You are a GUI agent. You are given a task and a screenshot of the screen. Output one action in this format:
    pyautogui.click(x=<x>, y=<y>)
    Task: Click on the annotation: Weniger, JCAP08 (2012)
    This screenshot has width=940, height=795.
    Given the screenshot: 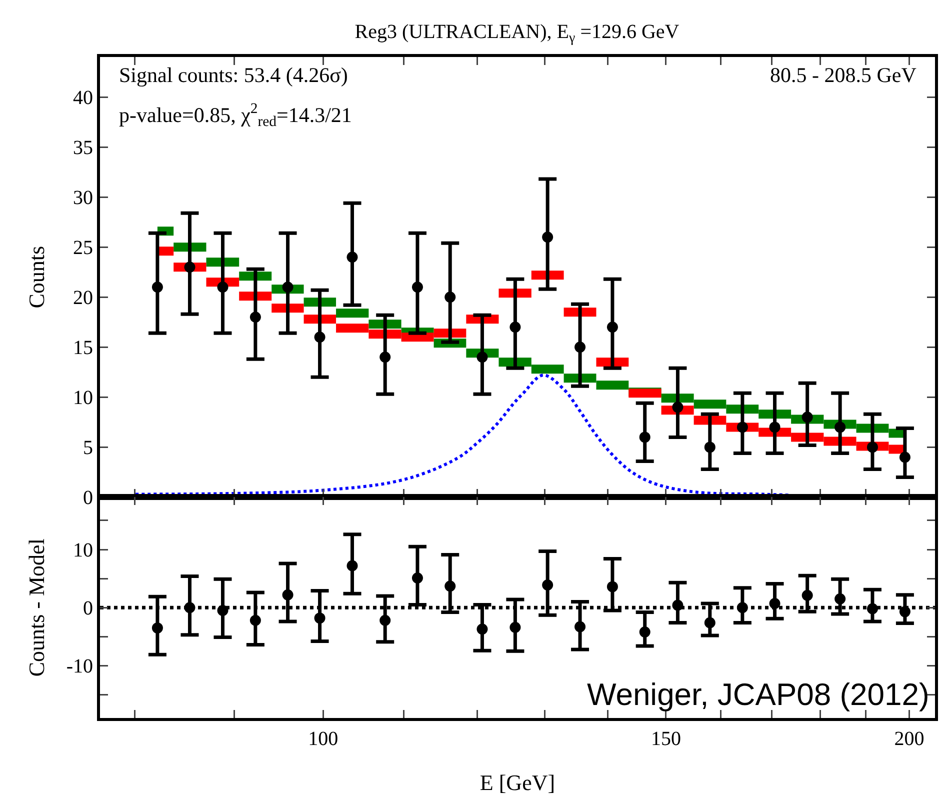 What is the action you would take?
    pyautogui.click(x=758, y=694)
    